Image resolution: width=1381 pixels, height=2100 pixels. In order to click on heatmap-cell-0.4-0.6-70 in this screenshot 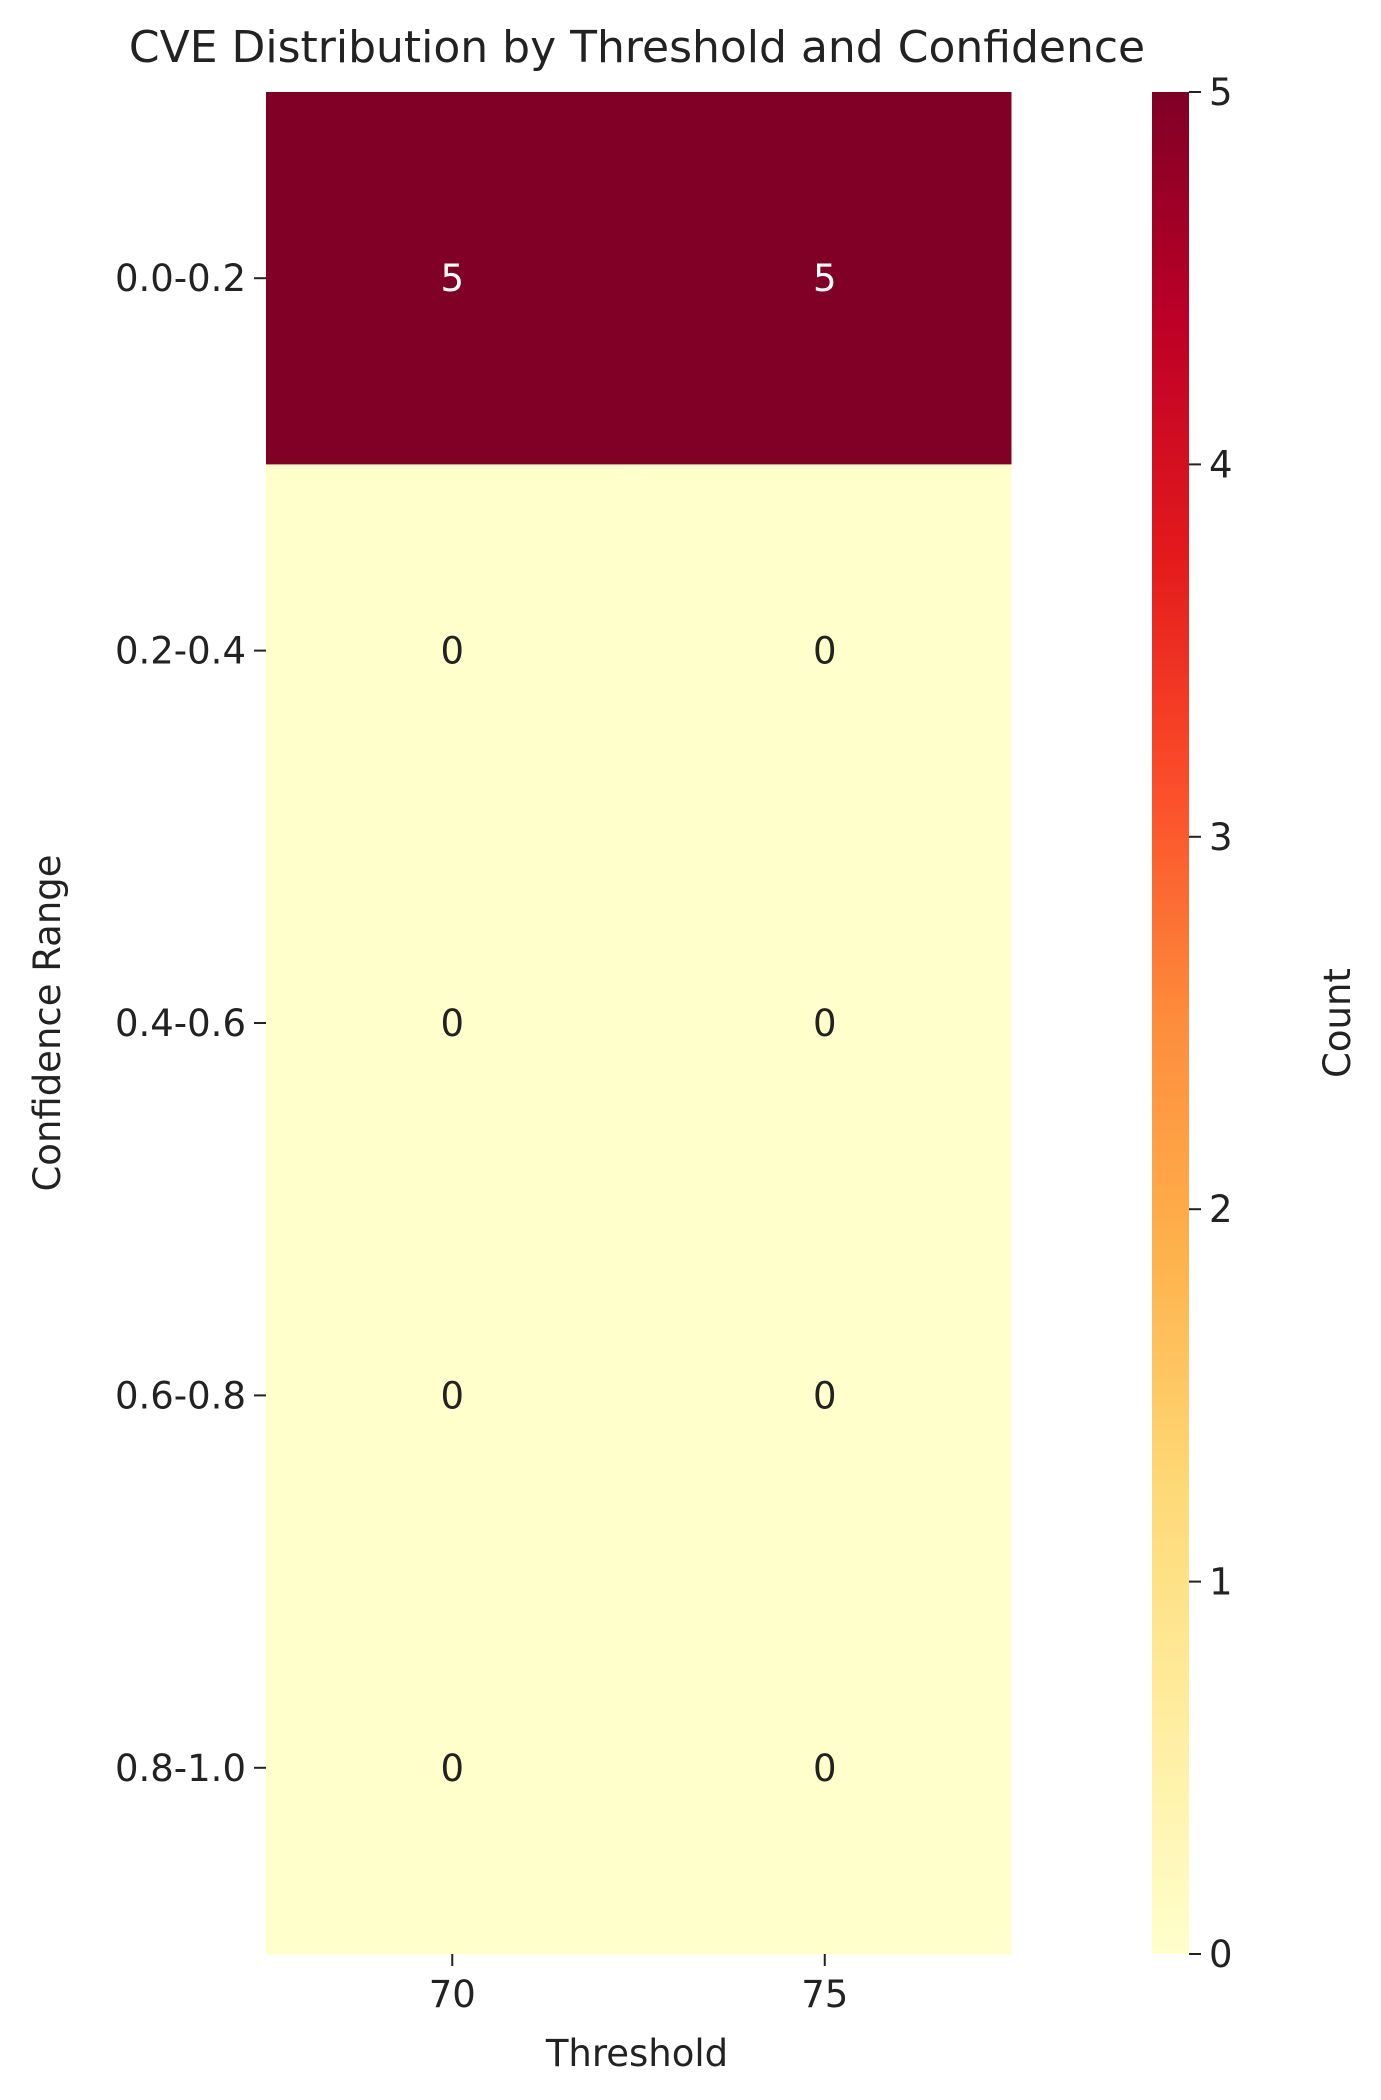, I will do `click(452, 1023)`.